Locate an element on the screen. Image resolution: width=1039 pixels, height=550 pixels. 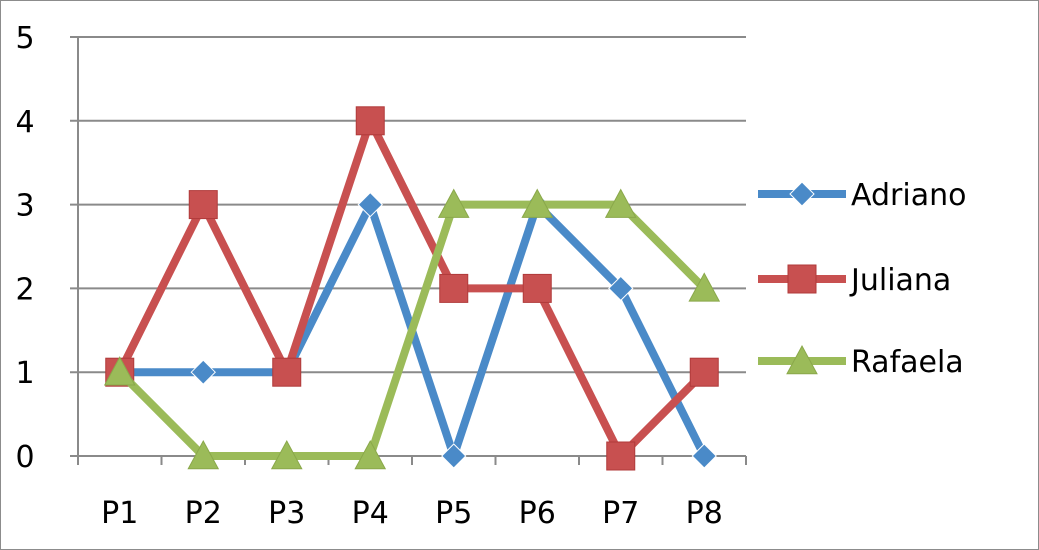
legend-label-adriano: Adriano is located at coordinates (908, 195).